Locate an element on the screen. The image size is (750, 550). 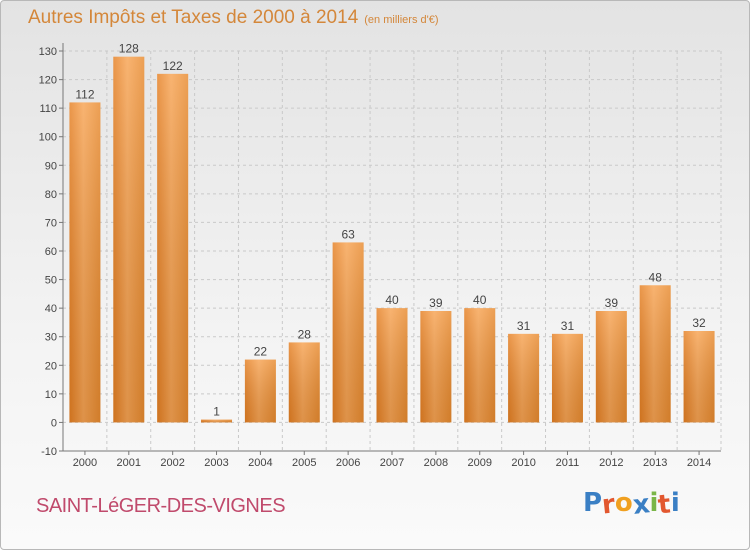
y-tick-label: 0 is located at coordinates (54, 423).